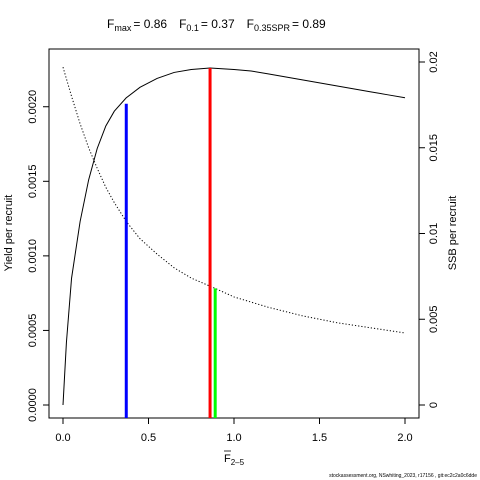  What do you see at coordinates (319, 438) in the screenshot?
I see `x-tick-label: 1.5` at bounding box center [319, 438].